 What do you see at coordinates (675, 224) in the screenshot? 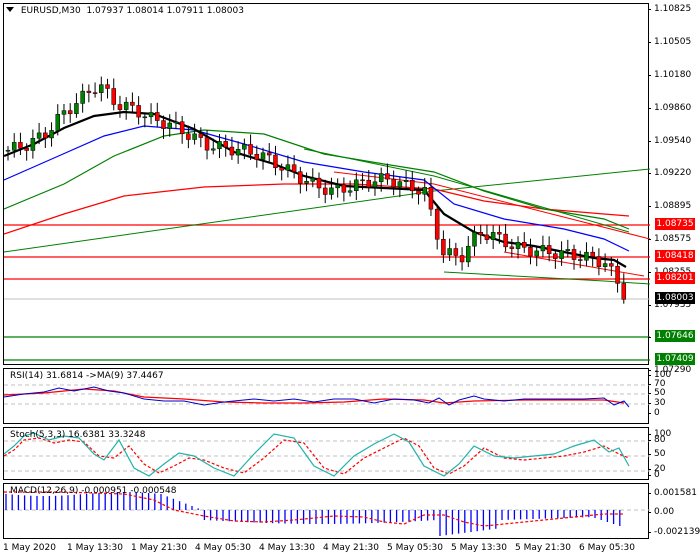
I see `price-tag-resistance-1: 1.08735` at bounding box center [675, 224].